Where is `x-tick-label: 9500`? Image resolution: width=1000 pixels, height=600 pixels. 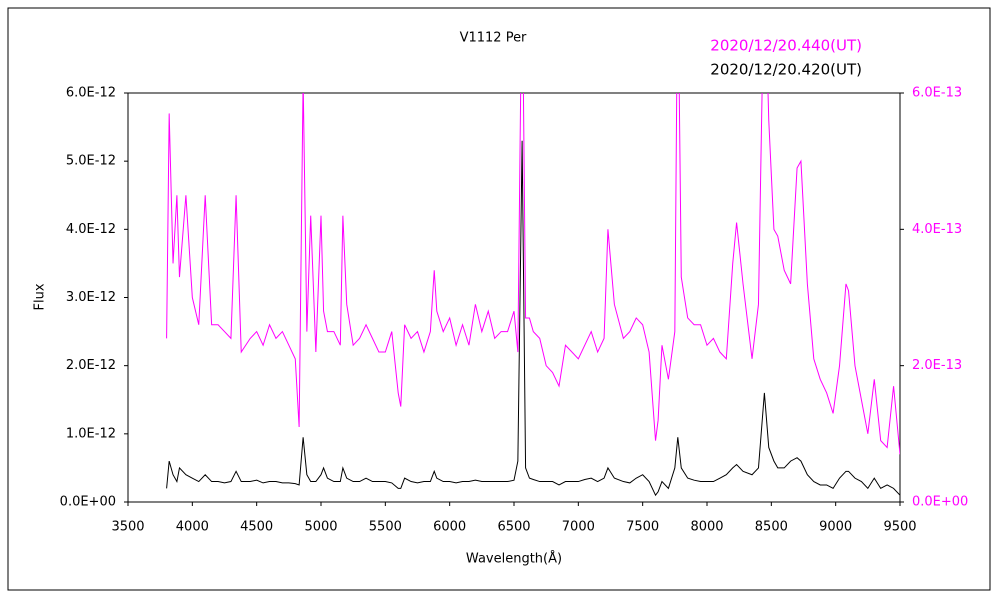
x-tick-label: 9500 is located at coordinates (899, 527).